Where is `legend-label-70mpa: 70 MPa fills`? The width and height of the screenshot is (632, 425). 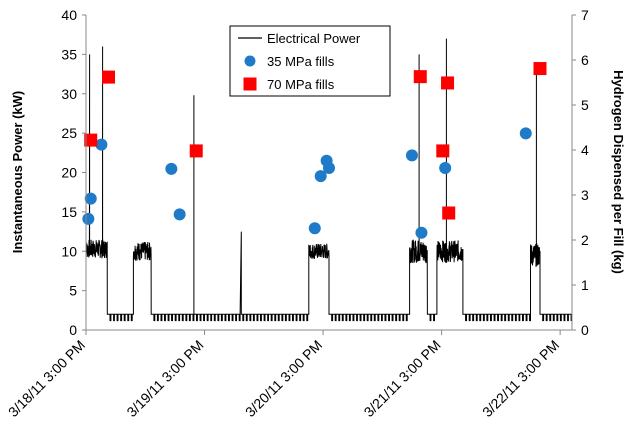 legend-label-70mpa: 70 MPa fills is located at coordinates (301, 84).